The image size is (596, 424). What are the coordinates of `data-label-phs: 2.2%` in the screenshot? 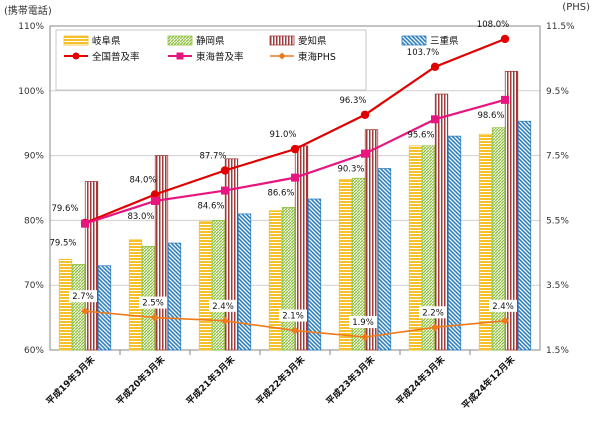 It's located at (433, 313).